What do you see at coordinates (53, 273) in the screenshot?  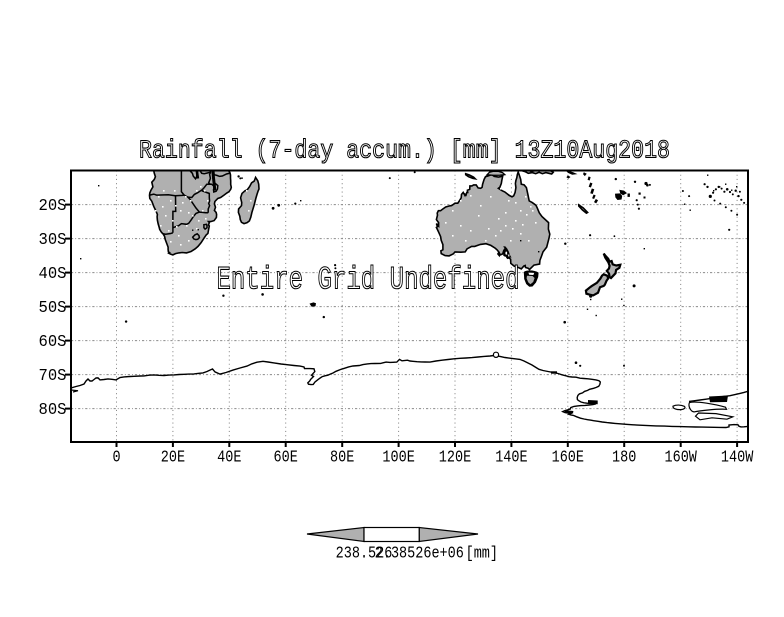 I see `svg-text: 40S` at bounding box center [53, 273].